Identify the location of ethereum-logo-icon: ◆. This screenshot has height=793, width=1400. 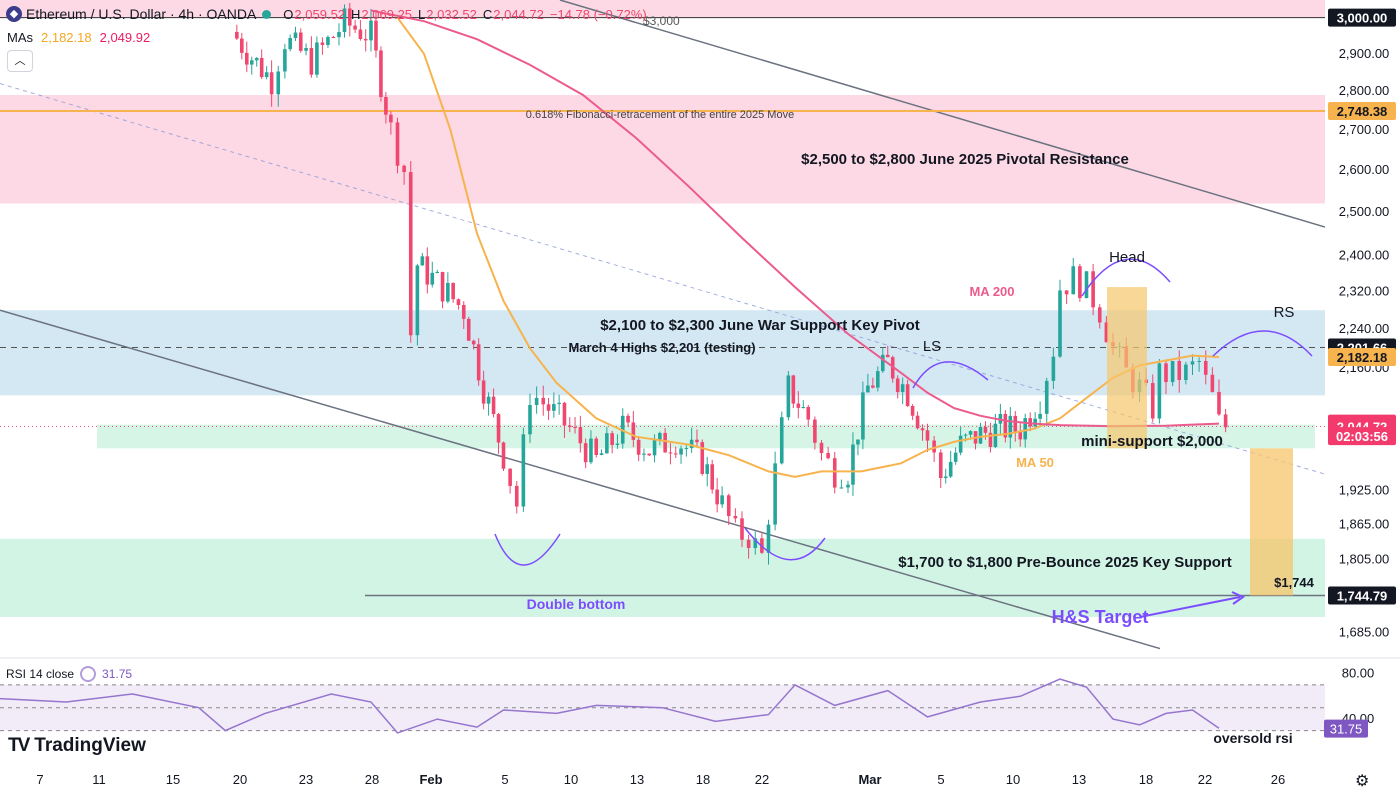
(14, 14).